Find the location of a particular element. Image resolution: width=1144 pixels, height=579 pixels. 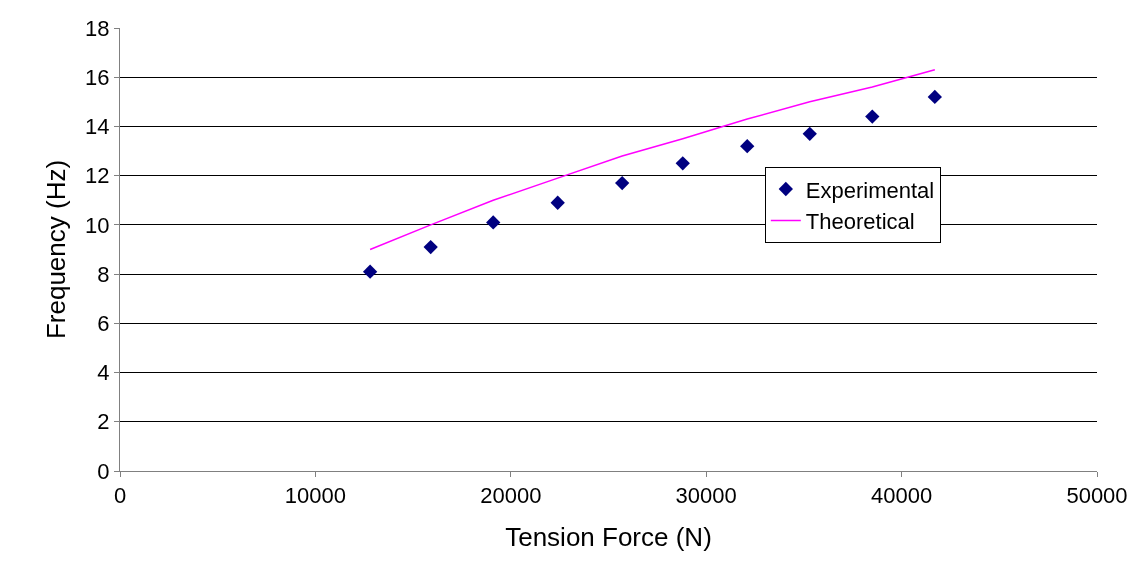

y-tick-label: 18 is located at coordinates (97, 28).